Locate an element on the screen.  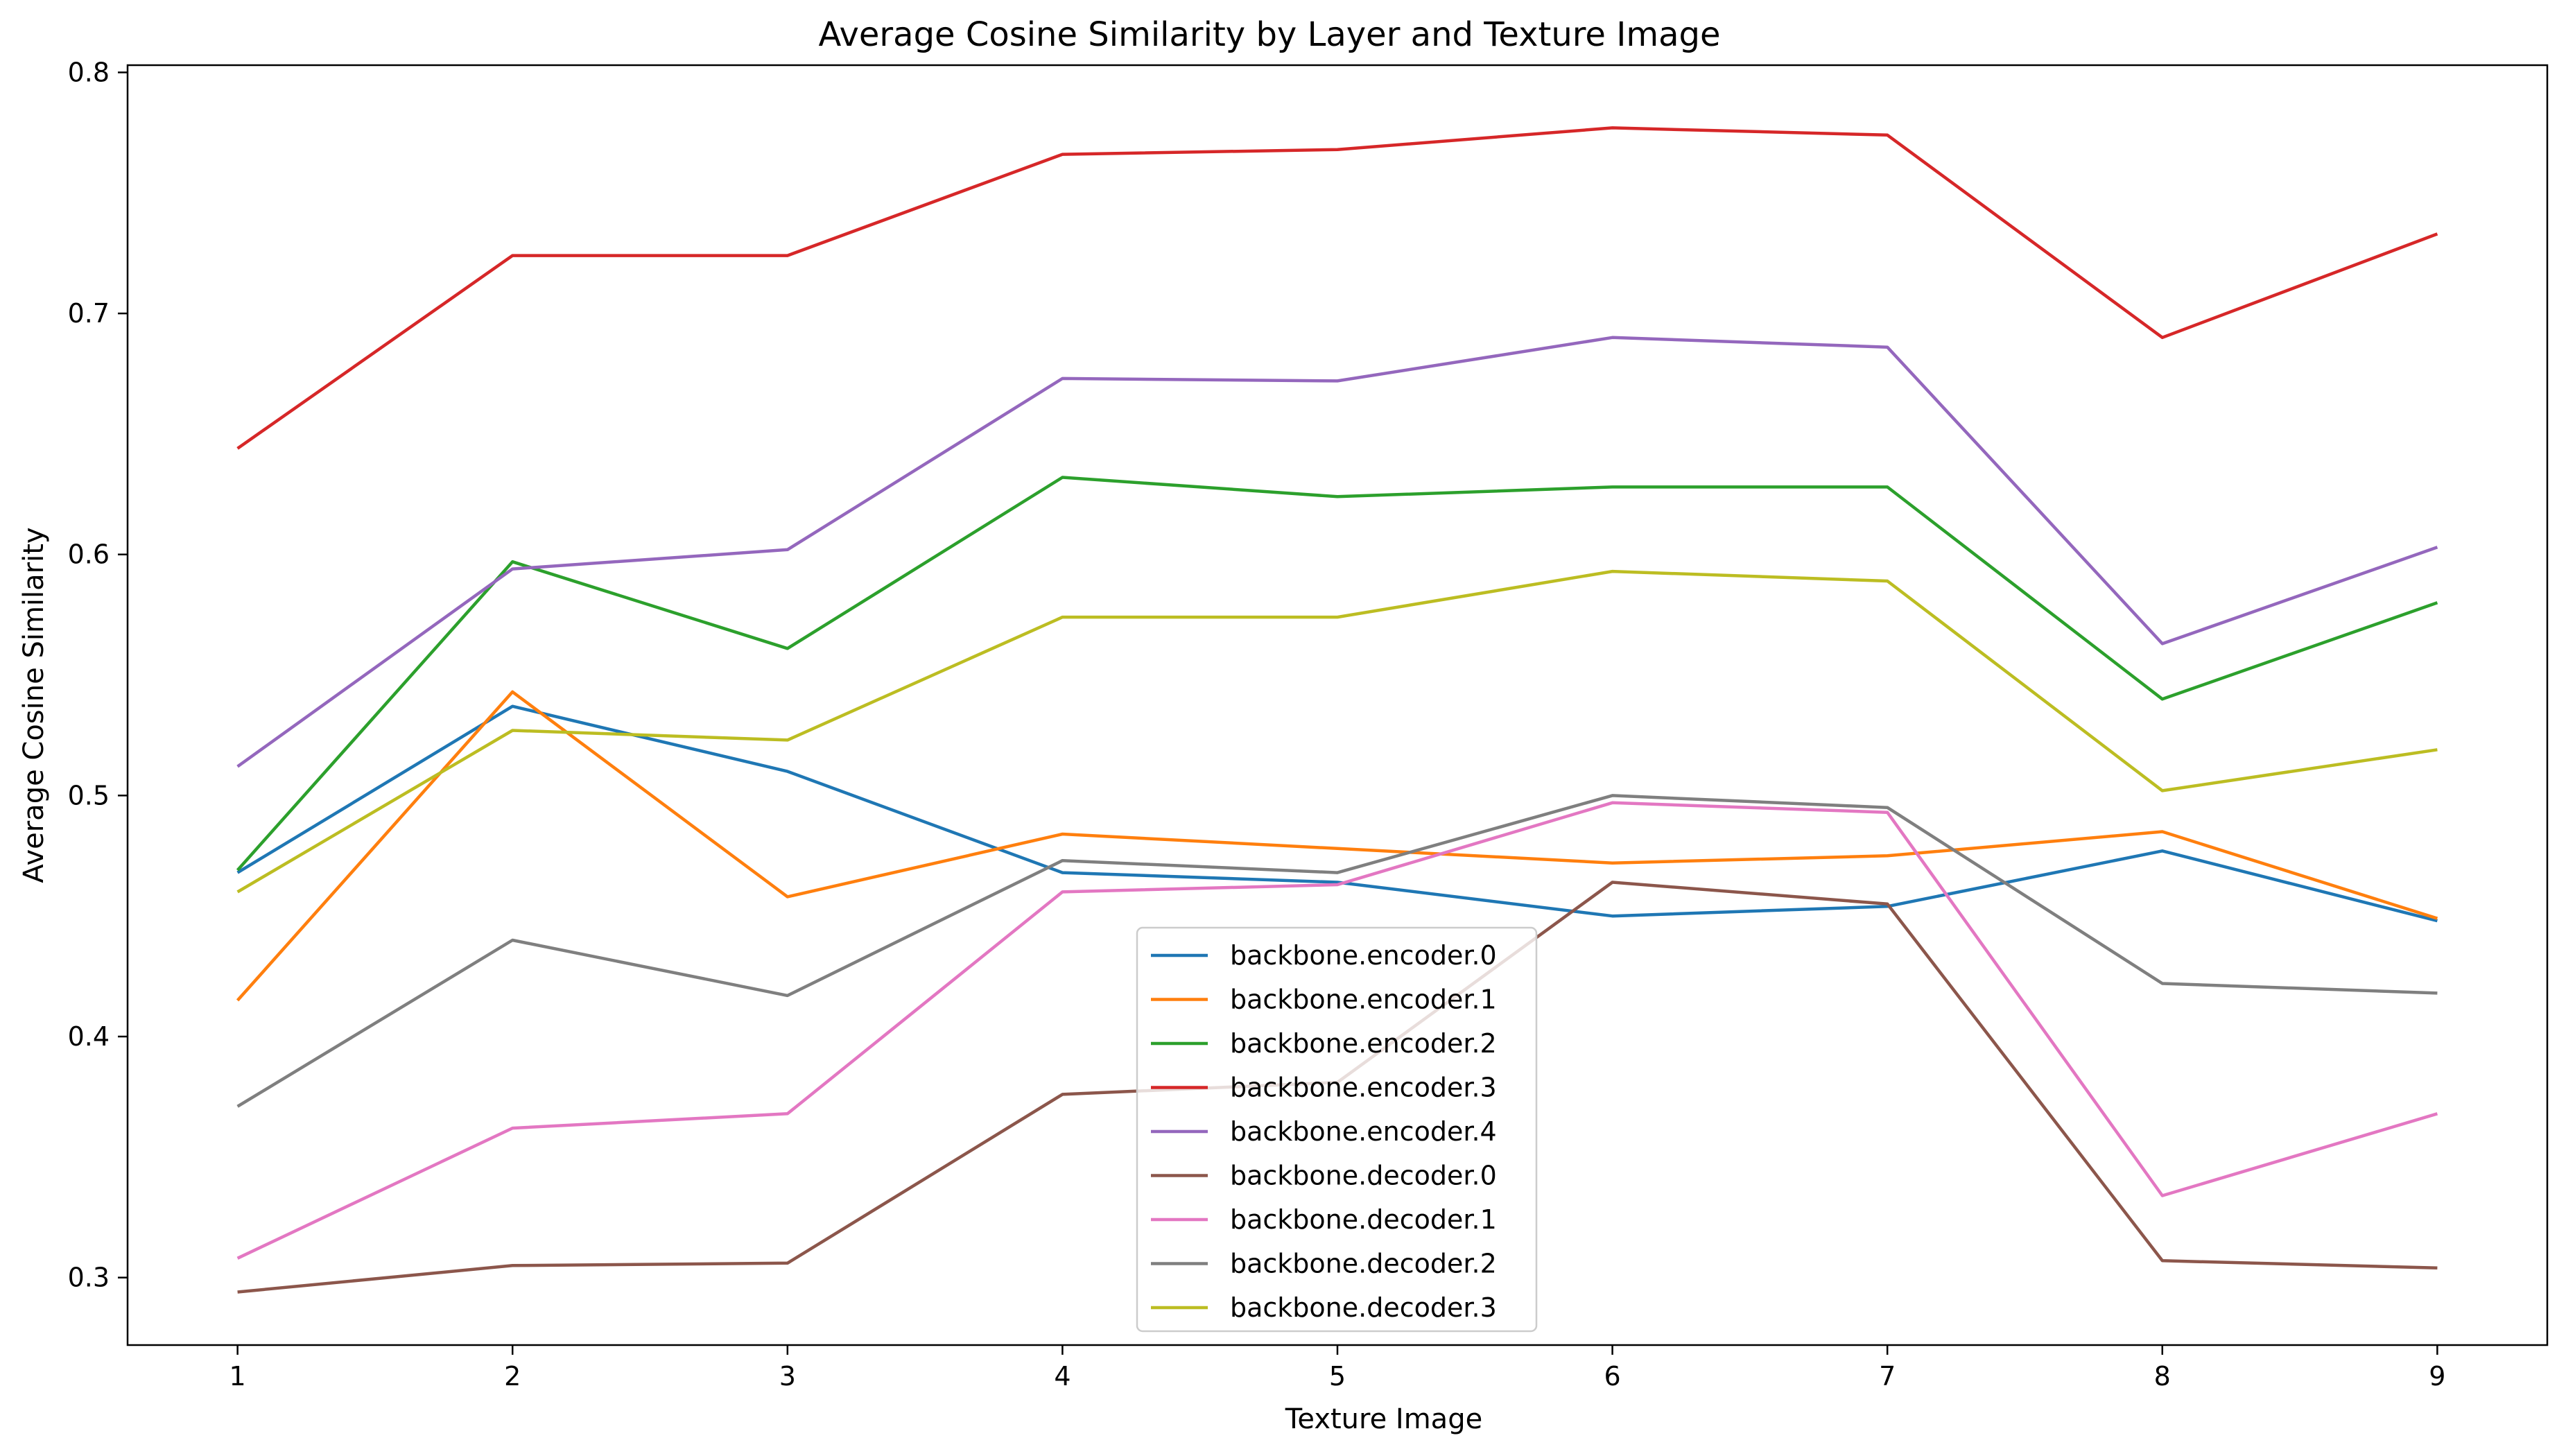
legend-item: backbone.decoder.2 is located at coordinates (1324, 1264).